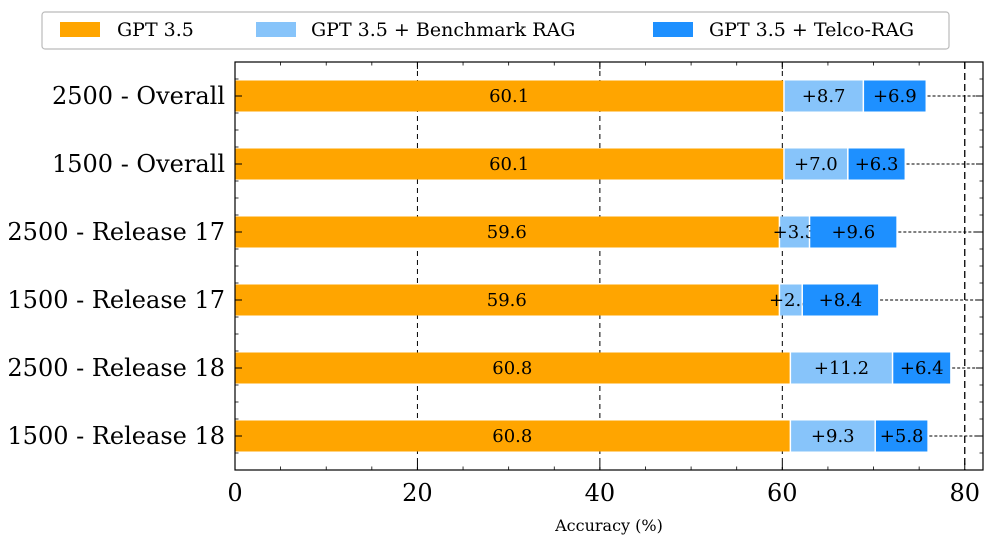 The height and width of the screenshot is (551, 997). Describe the element at coordinates (116, 436) in the screenshot. I see `category-label-6: 1500 - Release 18` at that location.